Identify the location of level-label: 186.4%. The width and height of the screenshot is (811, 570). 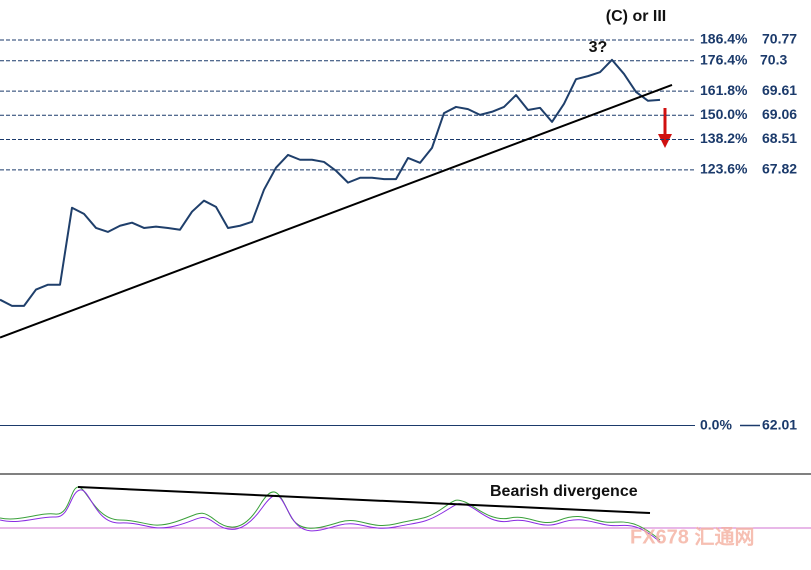
(724, 39).